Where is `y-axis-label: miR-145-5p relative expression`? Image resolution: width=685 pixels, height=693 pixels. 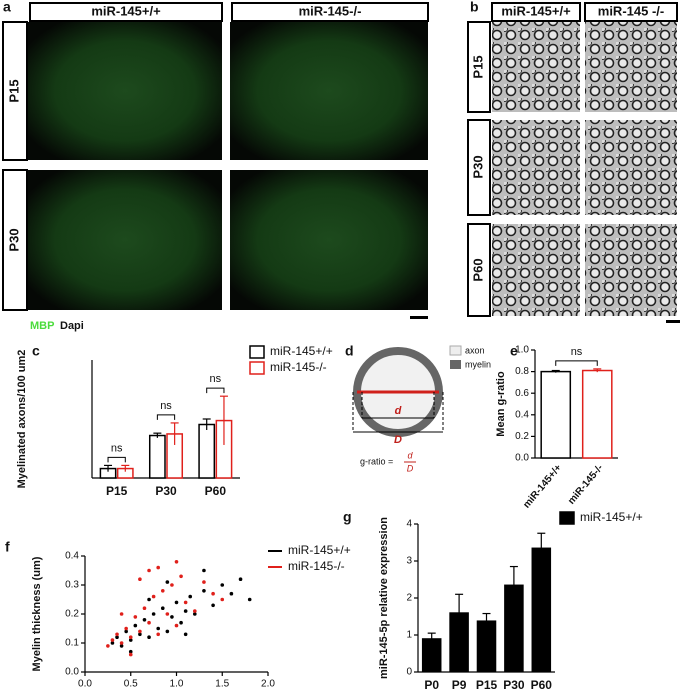 y-axis-label: miR-145-5p relative expression is located at coordinates (384, 598).